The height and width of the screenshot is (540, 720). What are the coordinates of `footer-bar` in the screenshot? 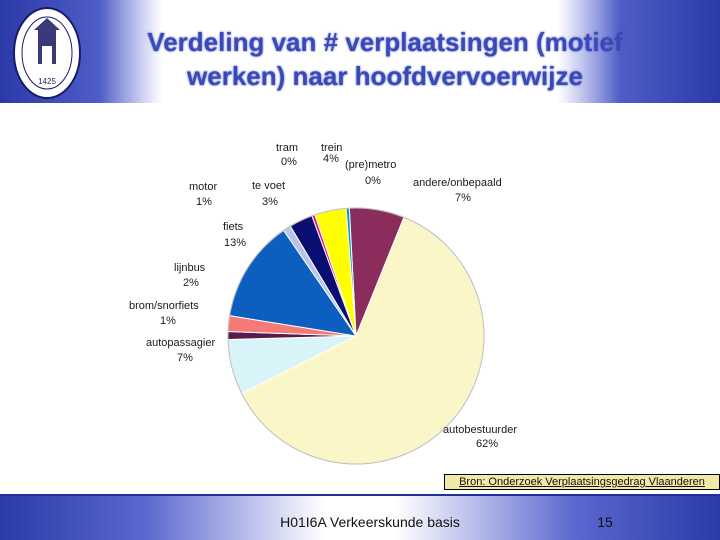 It's located at (360, 518).